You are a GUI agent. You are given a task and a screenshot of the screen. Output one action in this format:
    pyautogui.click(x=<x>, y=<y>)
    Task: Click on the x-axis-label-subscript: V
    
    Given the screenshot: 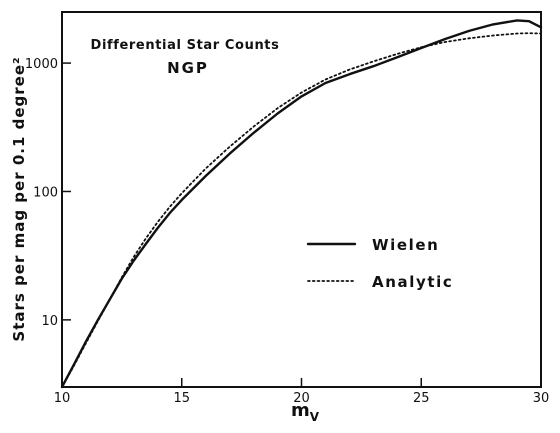 What is the action you would take?
    pyautogui.click(x=315, y=417)
    